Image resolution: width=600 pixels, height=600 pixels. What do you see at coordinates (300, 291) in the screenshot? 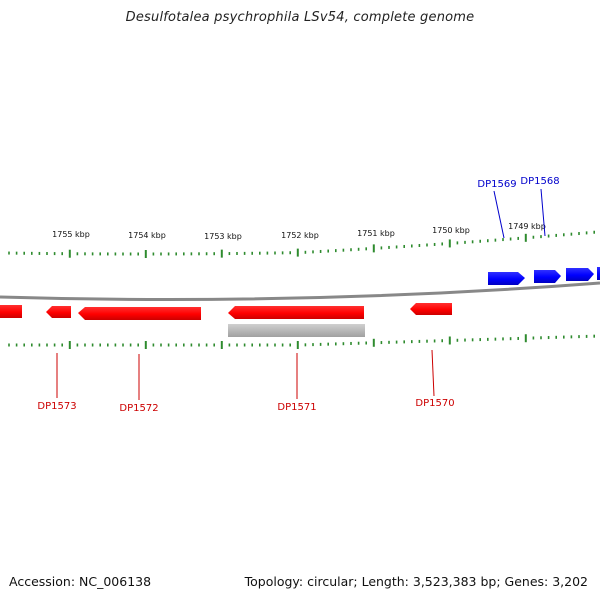
I see `genome-backbone` at bounding box center [300, 291].